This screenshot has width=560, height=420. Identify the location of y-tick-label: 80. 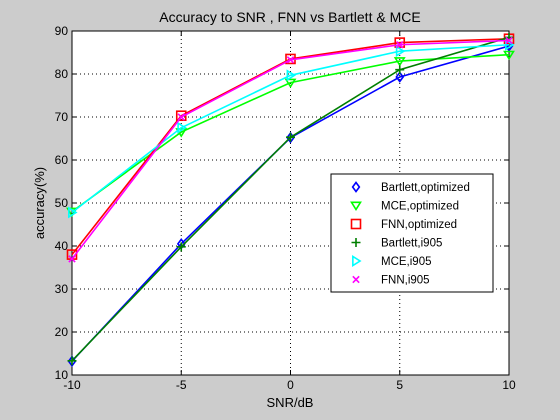
(62, 74).